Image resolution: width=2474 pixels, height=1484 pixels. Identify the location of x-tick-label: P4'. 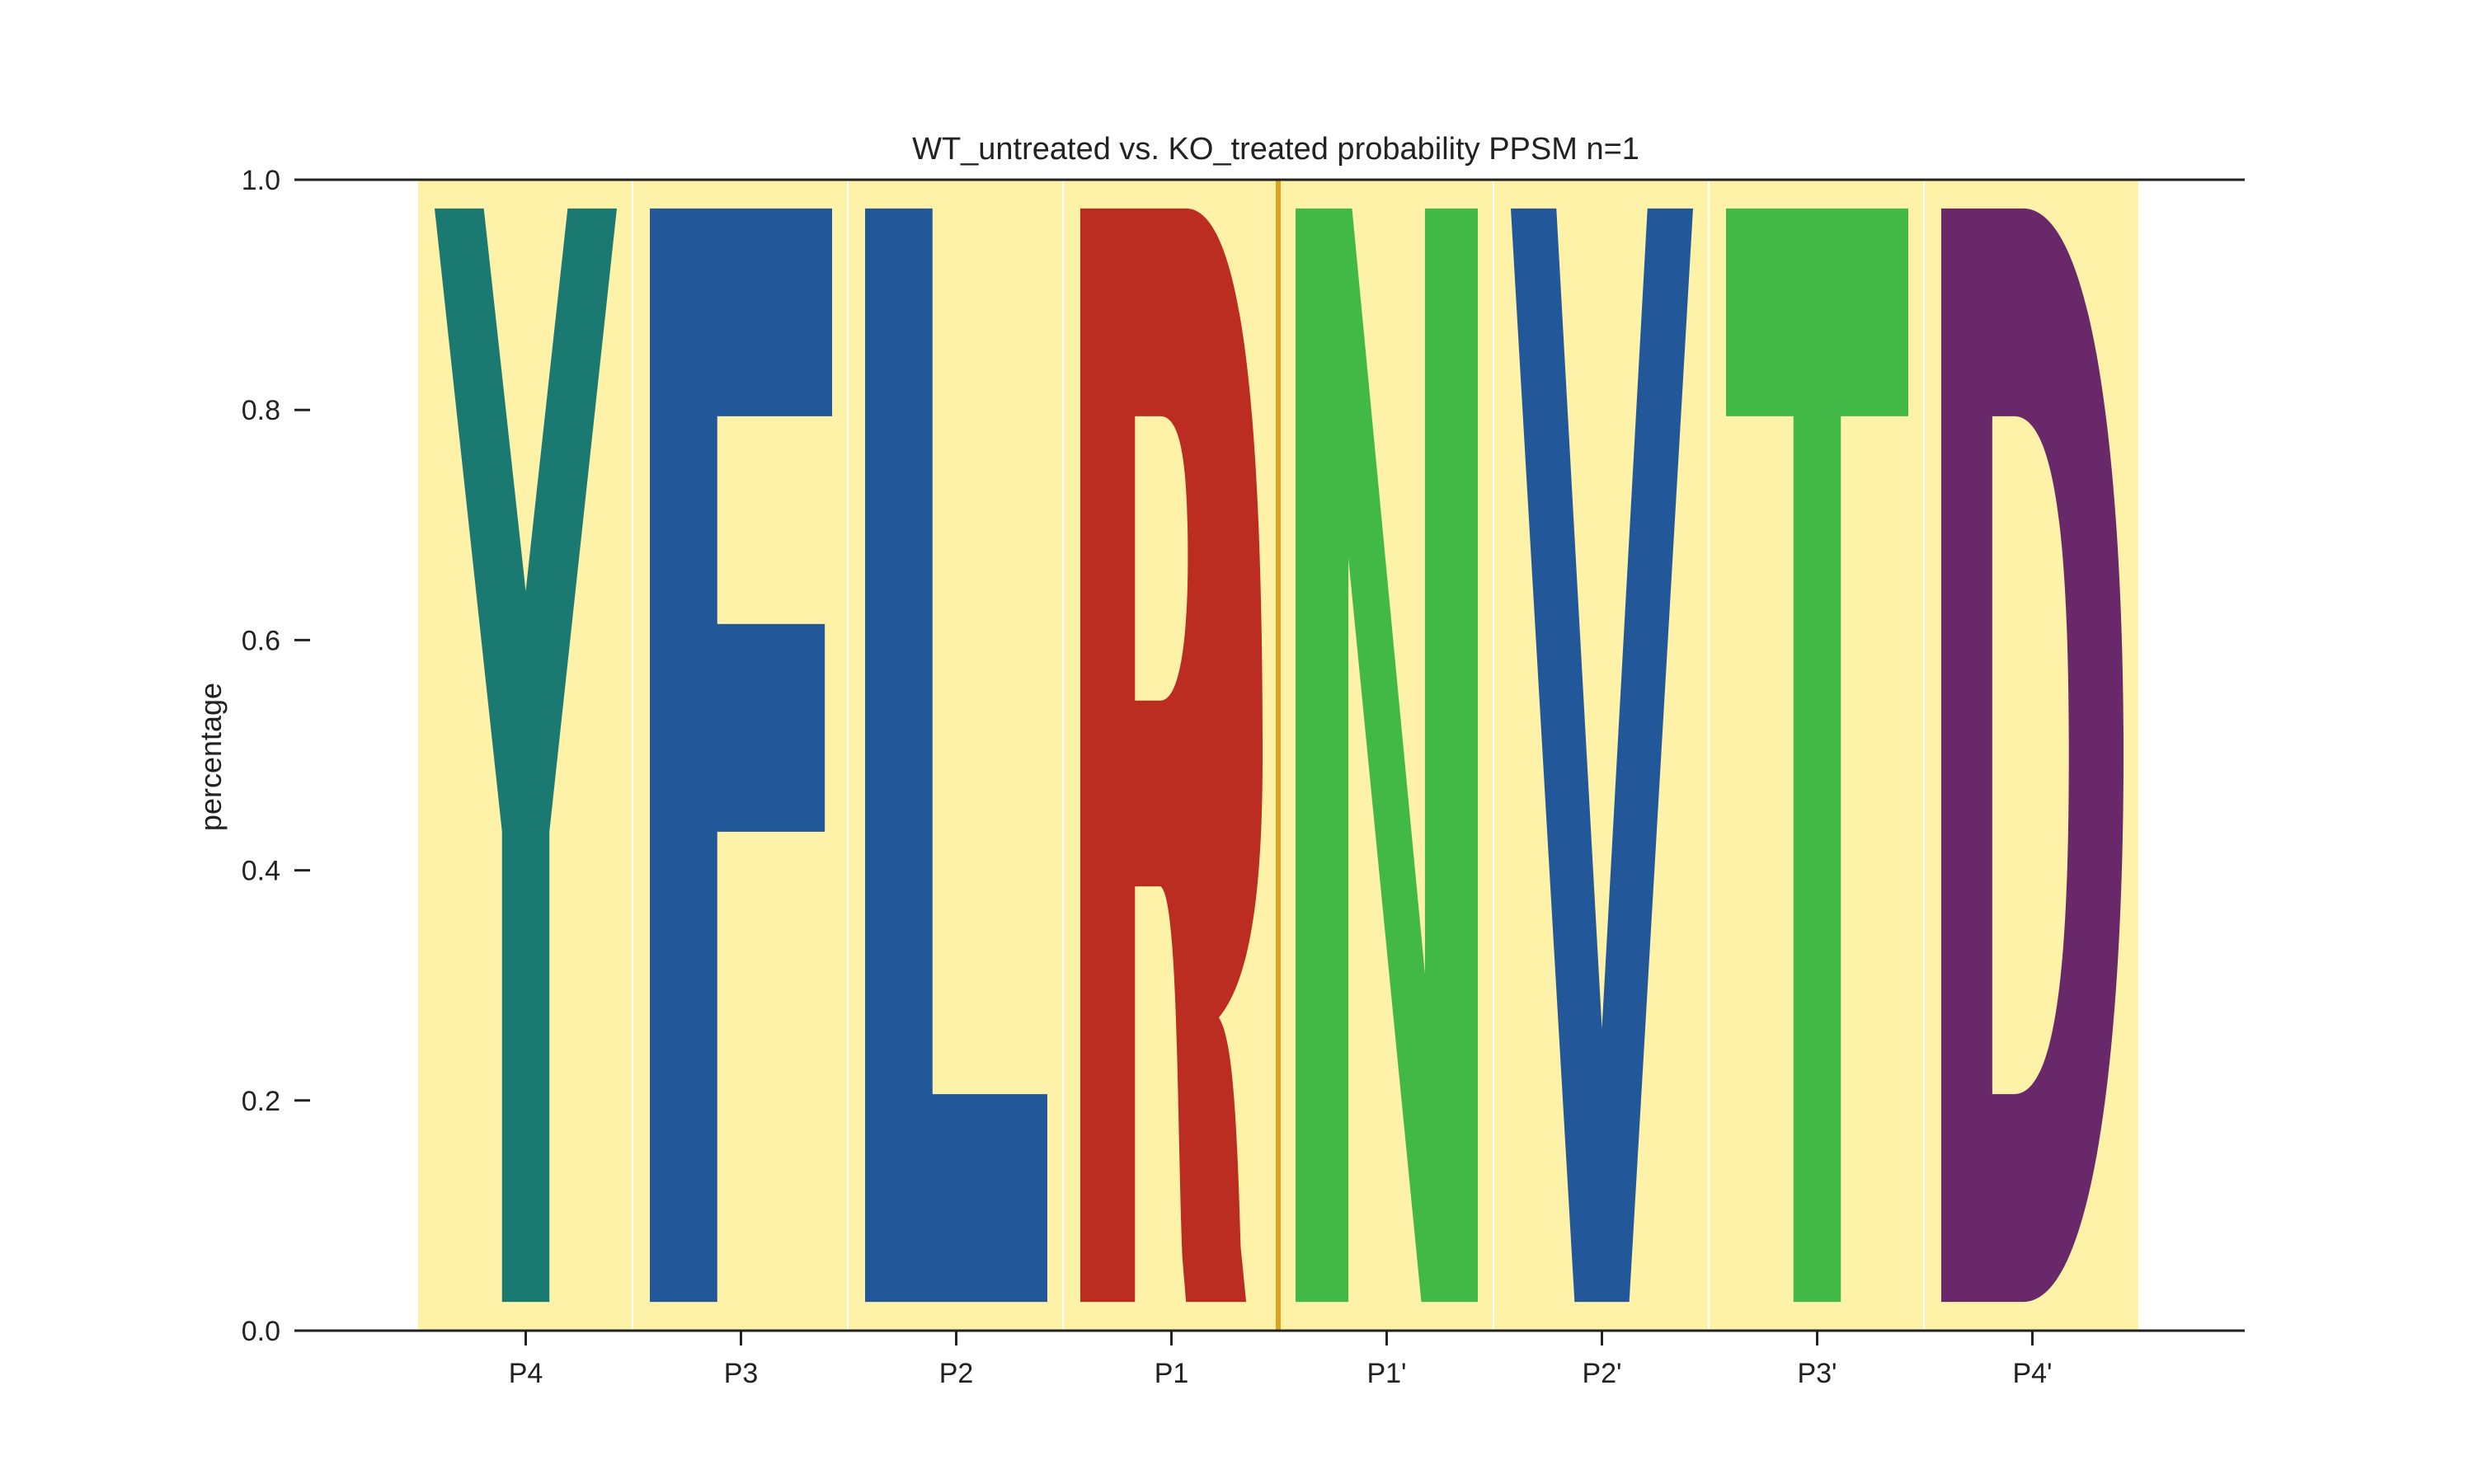
(2032, 1373).